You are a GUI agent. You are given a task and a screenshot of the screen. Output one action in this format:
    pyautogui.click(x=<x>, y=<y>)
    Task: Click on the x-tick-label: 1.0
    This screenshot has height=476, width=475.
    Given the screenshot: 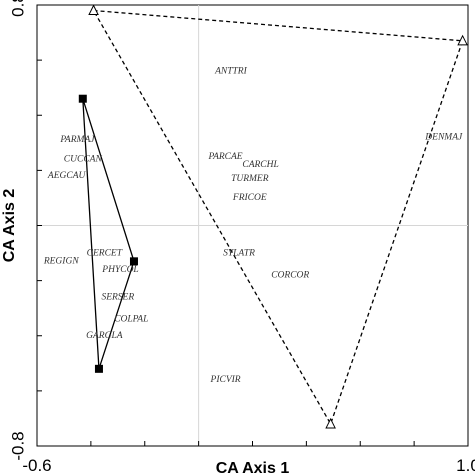 What is the action you would take?
    pyautogui.click(x=465, y=465)
    